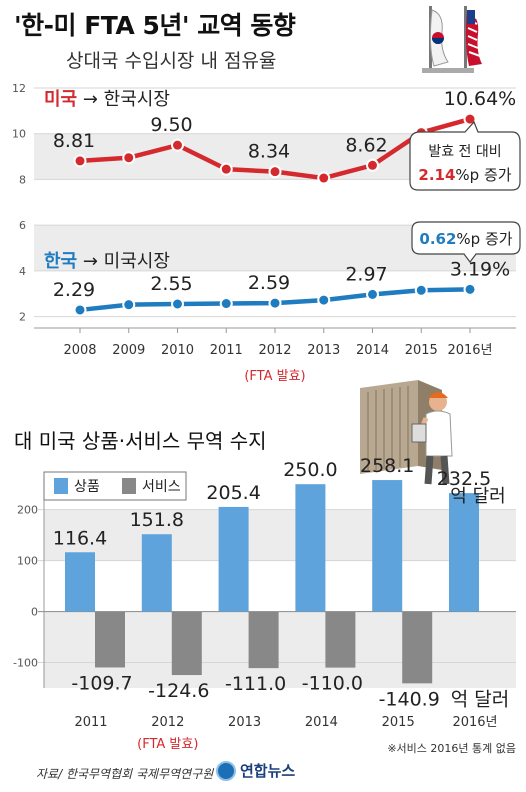 The height and width of the screenshot is (792, 526). I want to click on data-label: 2.55, so click(171, 284).